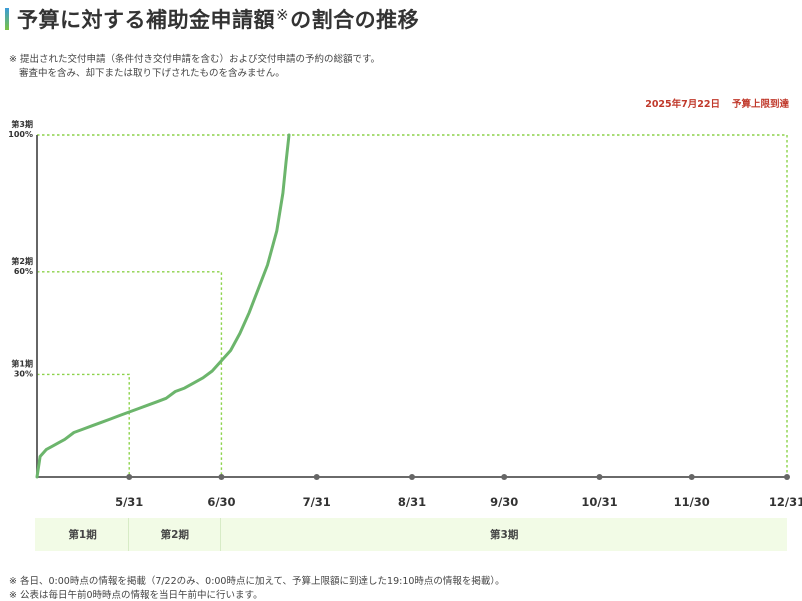 This screenshot has height=601, width=802. Describe the element at coordinates (129, 502) in the screenshot. I see `x-tick-label: 5/31` at that location.